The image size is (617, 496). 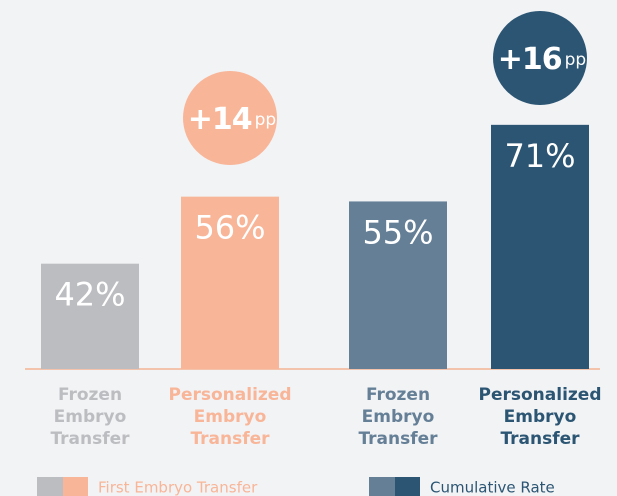 What do you see at coordinates (220, 119) in the screenshot?
I see `annotation-value: +14` at bounding box center [220, 119].